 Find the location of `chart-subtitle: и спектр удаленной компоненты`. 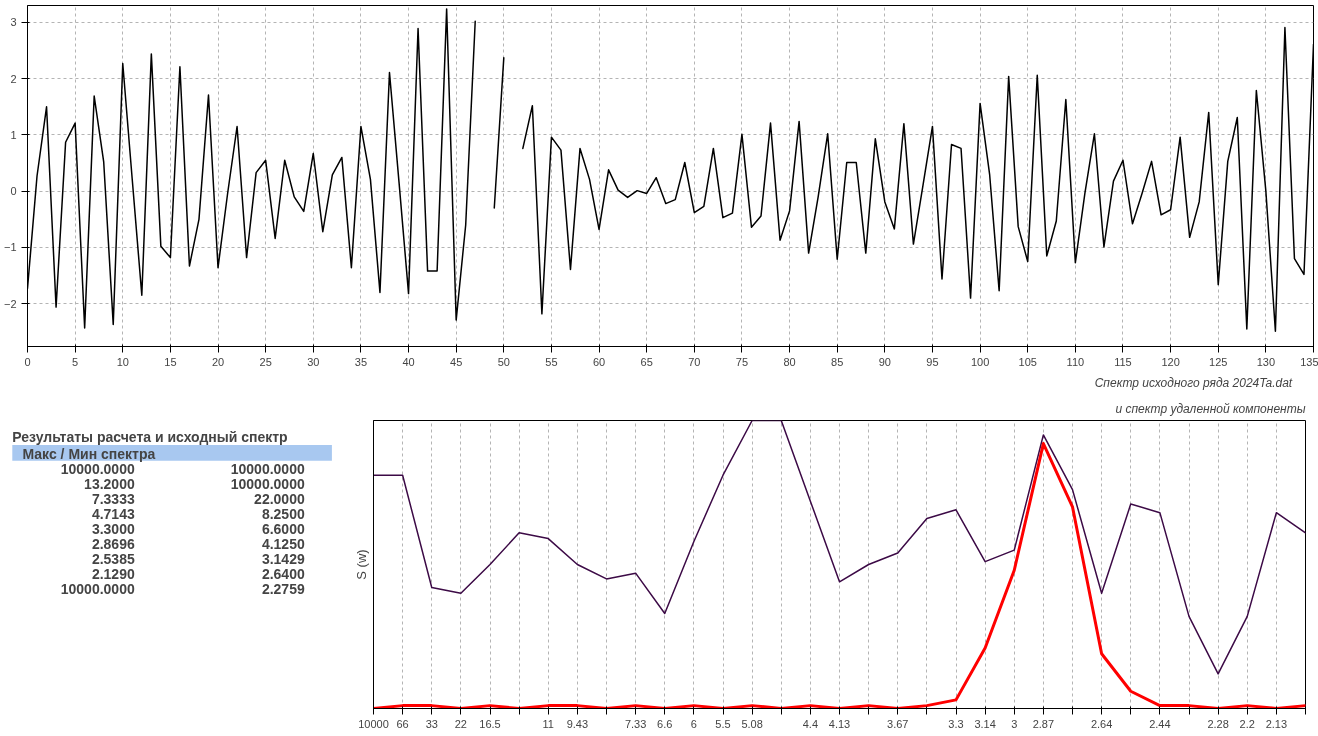

chart-subtitle: и спектр удаленной компоненты is located at coordinates (1210, 408).